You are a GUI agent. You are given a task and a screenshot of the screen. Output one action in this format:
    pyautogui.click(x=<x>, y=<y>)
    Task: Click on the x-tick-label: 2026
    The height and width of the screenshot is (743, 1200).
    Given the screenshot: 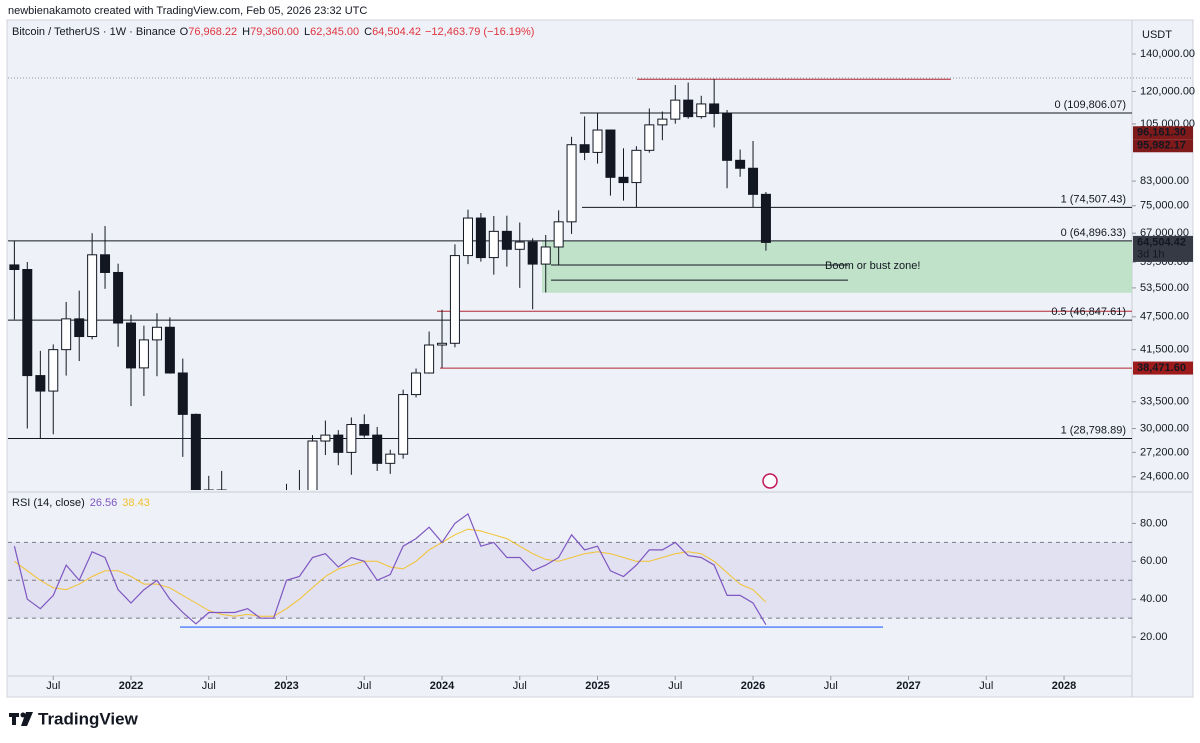 What is the action you would take?
    pyautogui.click(x=753, y=686)
    